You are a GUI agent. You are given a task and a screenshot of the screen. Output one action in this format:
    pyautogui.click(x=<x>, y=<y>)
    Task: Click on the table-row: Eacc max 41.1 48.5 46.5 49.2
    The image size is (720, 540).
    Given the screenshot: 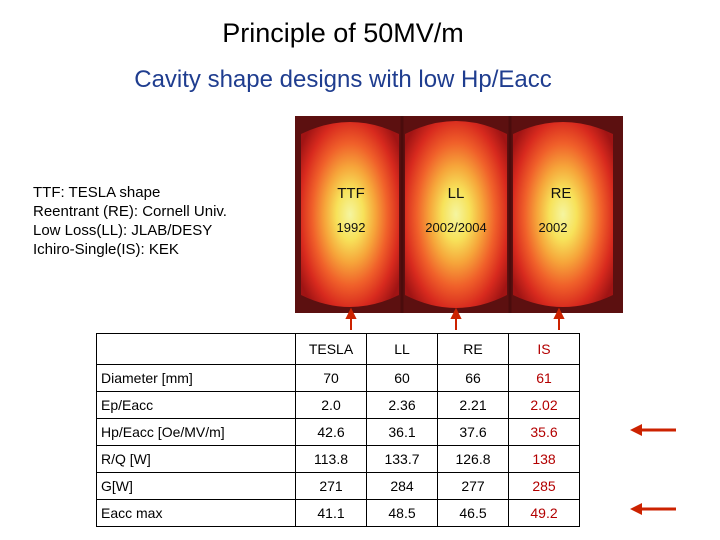 What is the action you would take?
    pyautogui.click(x=338, y=513)
    